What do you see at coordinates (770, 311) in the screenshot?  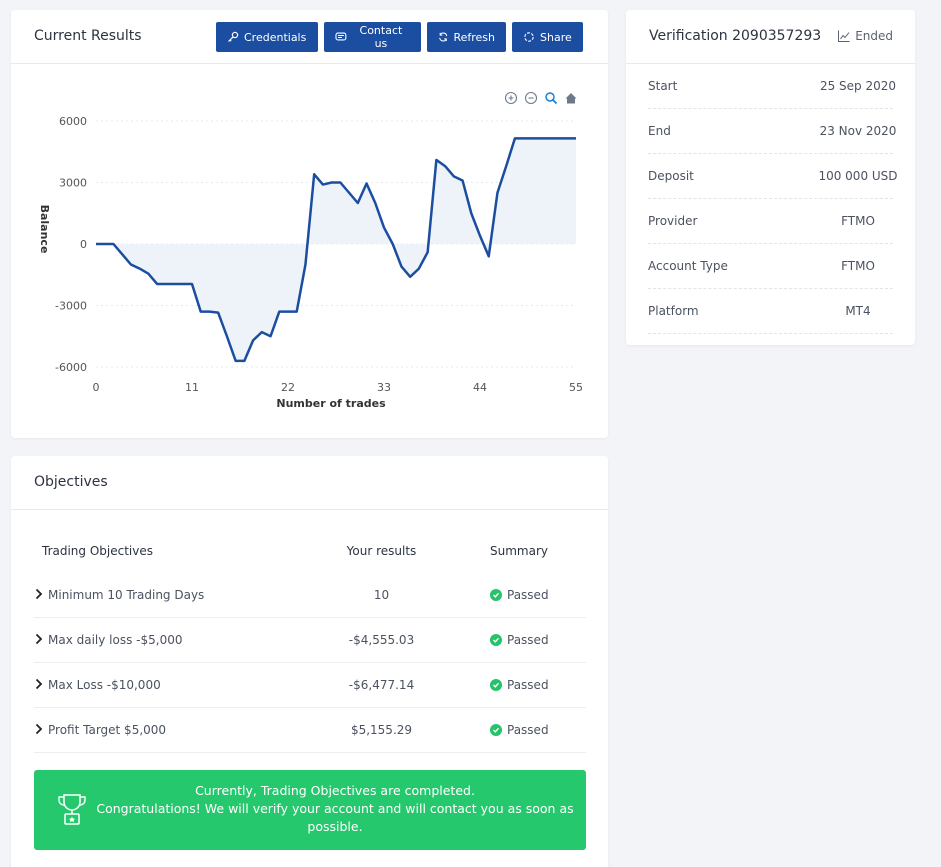 I see `detail-row: Platform MT4` at bounding box center [770, 311].